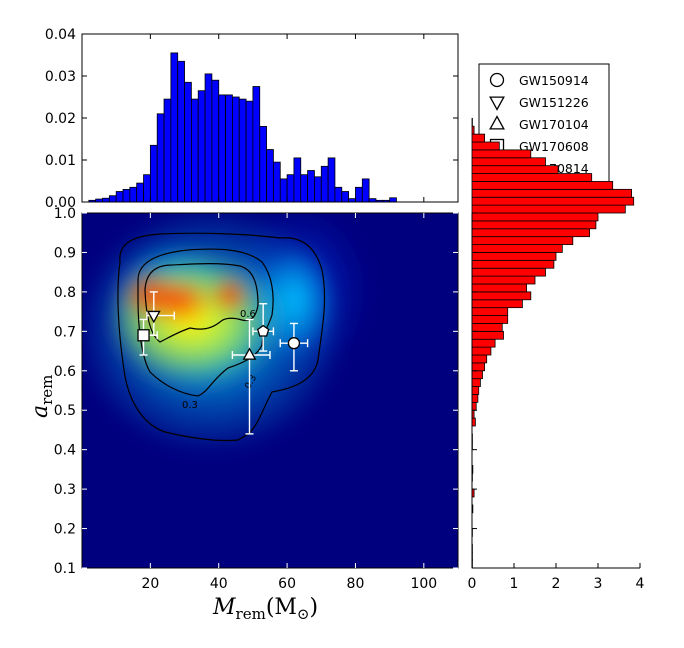 The height and width of the screenshot is (648, 684). I want to click on right-x-tick-label: 4, so click(640, 584).